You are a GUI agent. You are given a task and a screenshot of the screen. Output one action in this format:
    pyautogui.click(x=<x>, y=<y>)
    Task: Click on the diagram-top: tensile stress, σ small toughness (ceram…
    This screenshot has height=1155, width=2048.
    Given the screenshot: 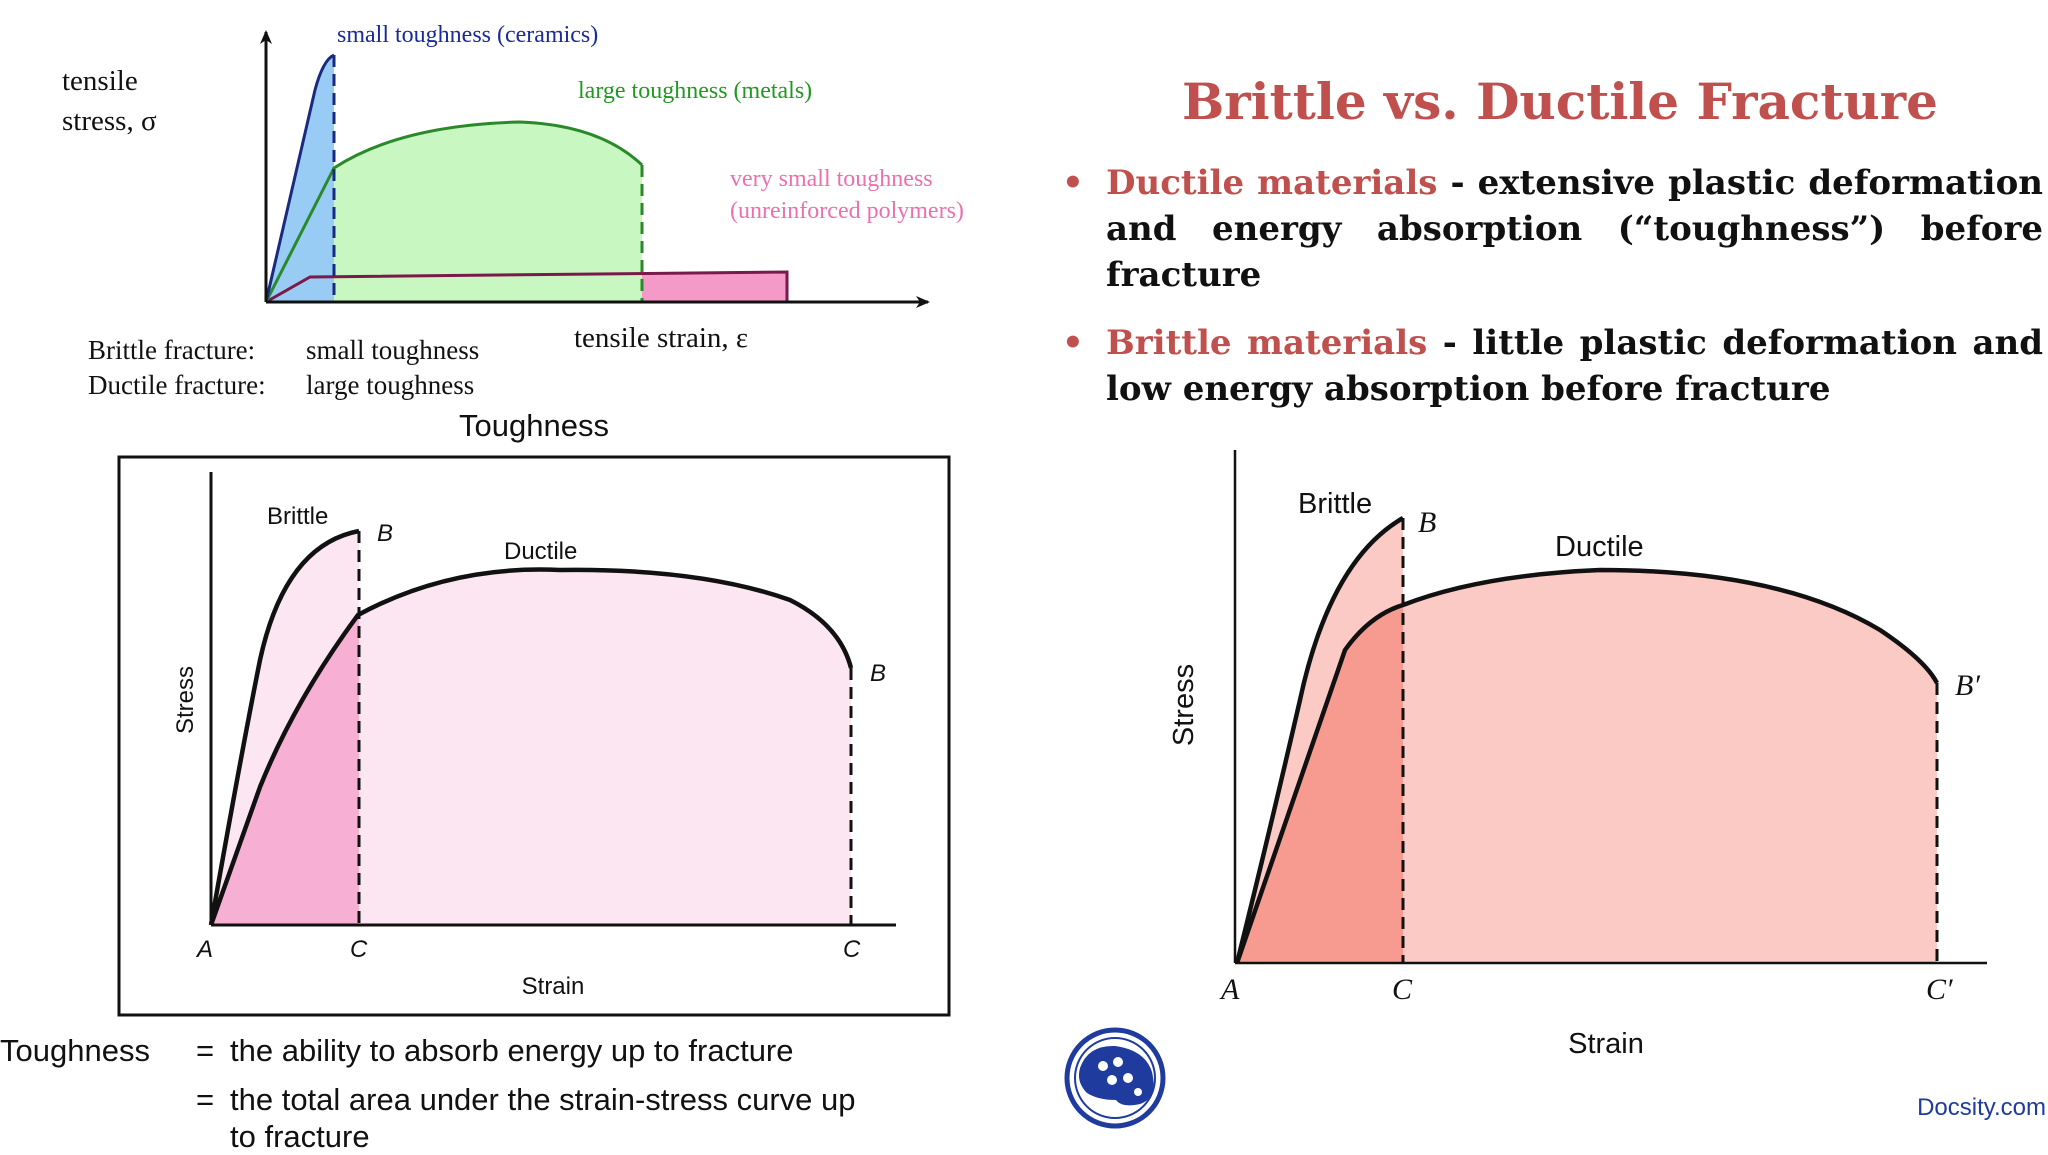 What is the action you would take?
    pyautogui.click(x=513, y=211)
    